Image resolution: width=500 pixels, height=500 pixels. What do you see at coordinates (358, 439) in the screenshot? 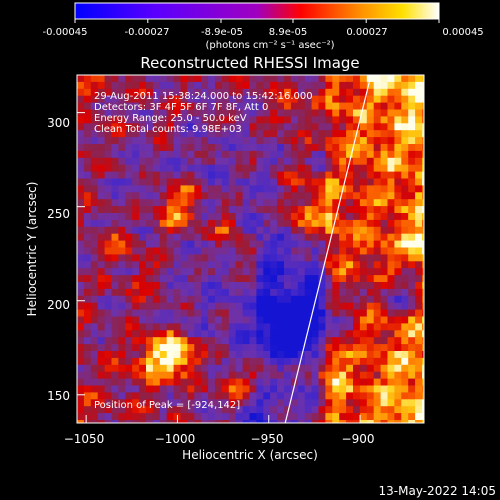
I see `x-tick-label-3: −900` at bounding box center [358, 439].